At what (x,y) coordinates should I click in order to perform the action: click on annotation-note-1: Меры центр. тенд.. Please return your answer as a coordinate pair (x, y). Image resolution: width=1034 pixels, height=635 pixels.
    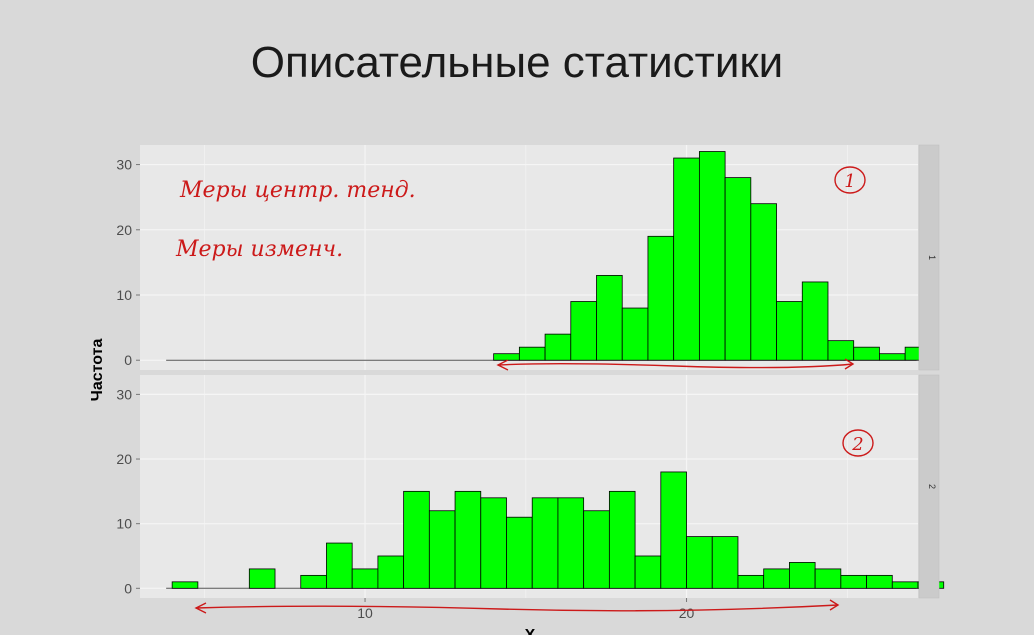
    Looking at the image, I should click on (297, 190).